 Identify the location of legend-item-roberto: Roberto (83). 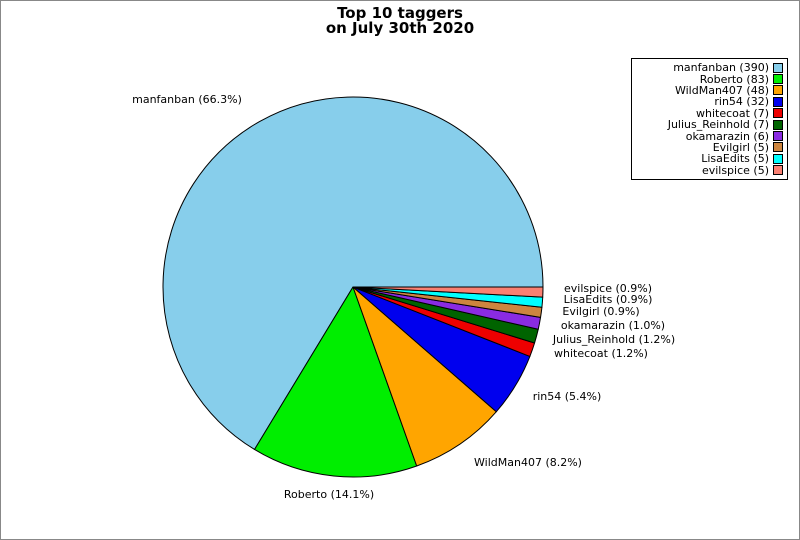
(708, 79).